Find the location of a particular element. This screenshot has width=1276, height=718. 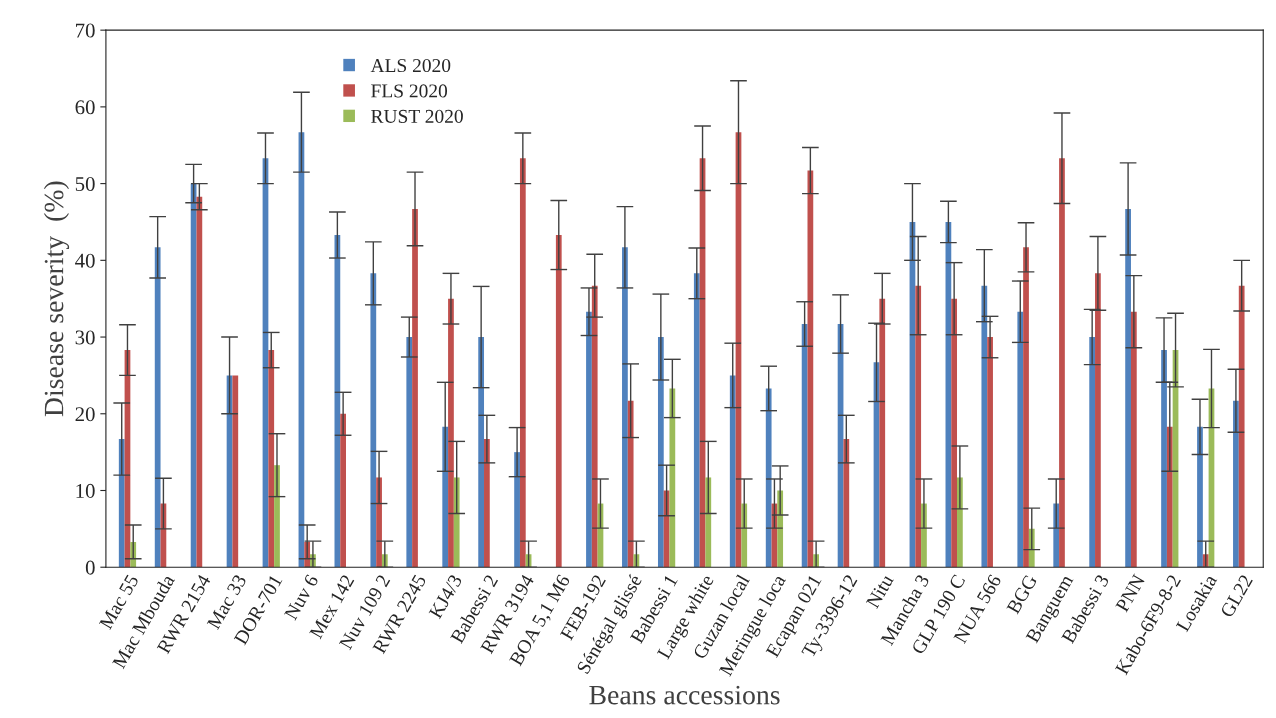

y-tick-label: 0 is located at coordinates (90, 567).